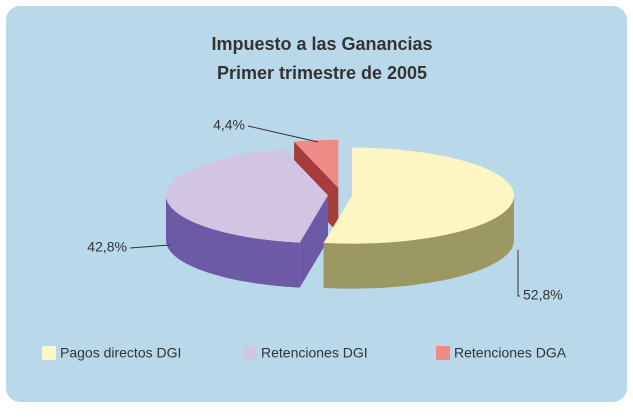 This screenshot has height=417, width=633. Describe the element at coordinates (543, 295) in the screenshot. I see `data-label: 52,8%` at that location.